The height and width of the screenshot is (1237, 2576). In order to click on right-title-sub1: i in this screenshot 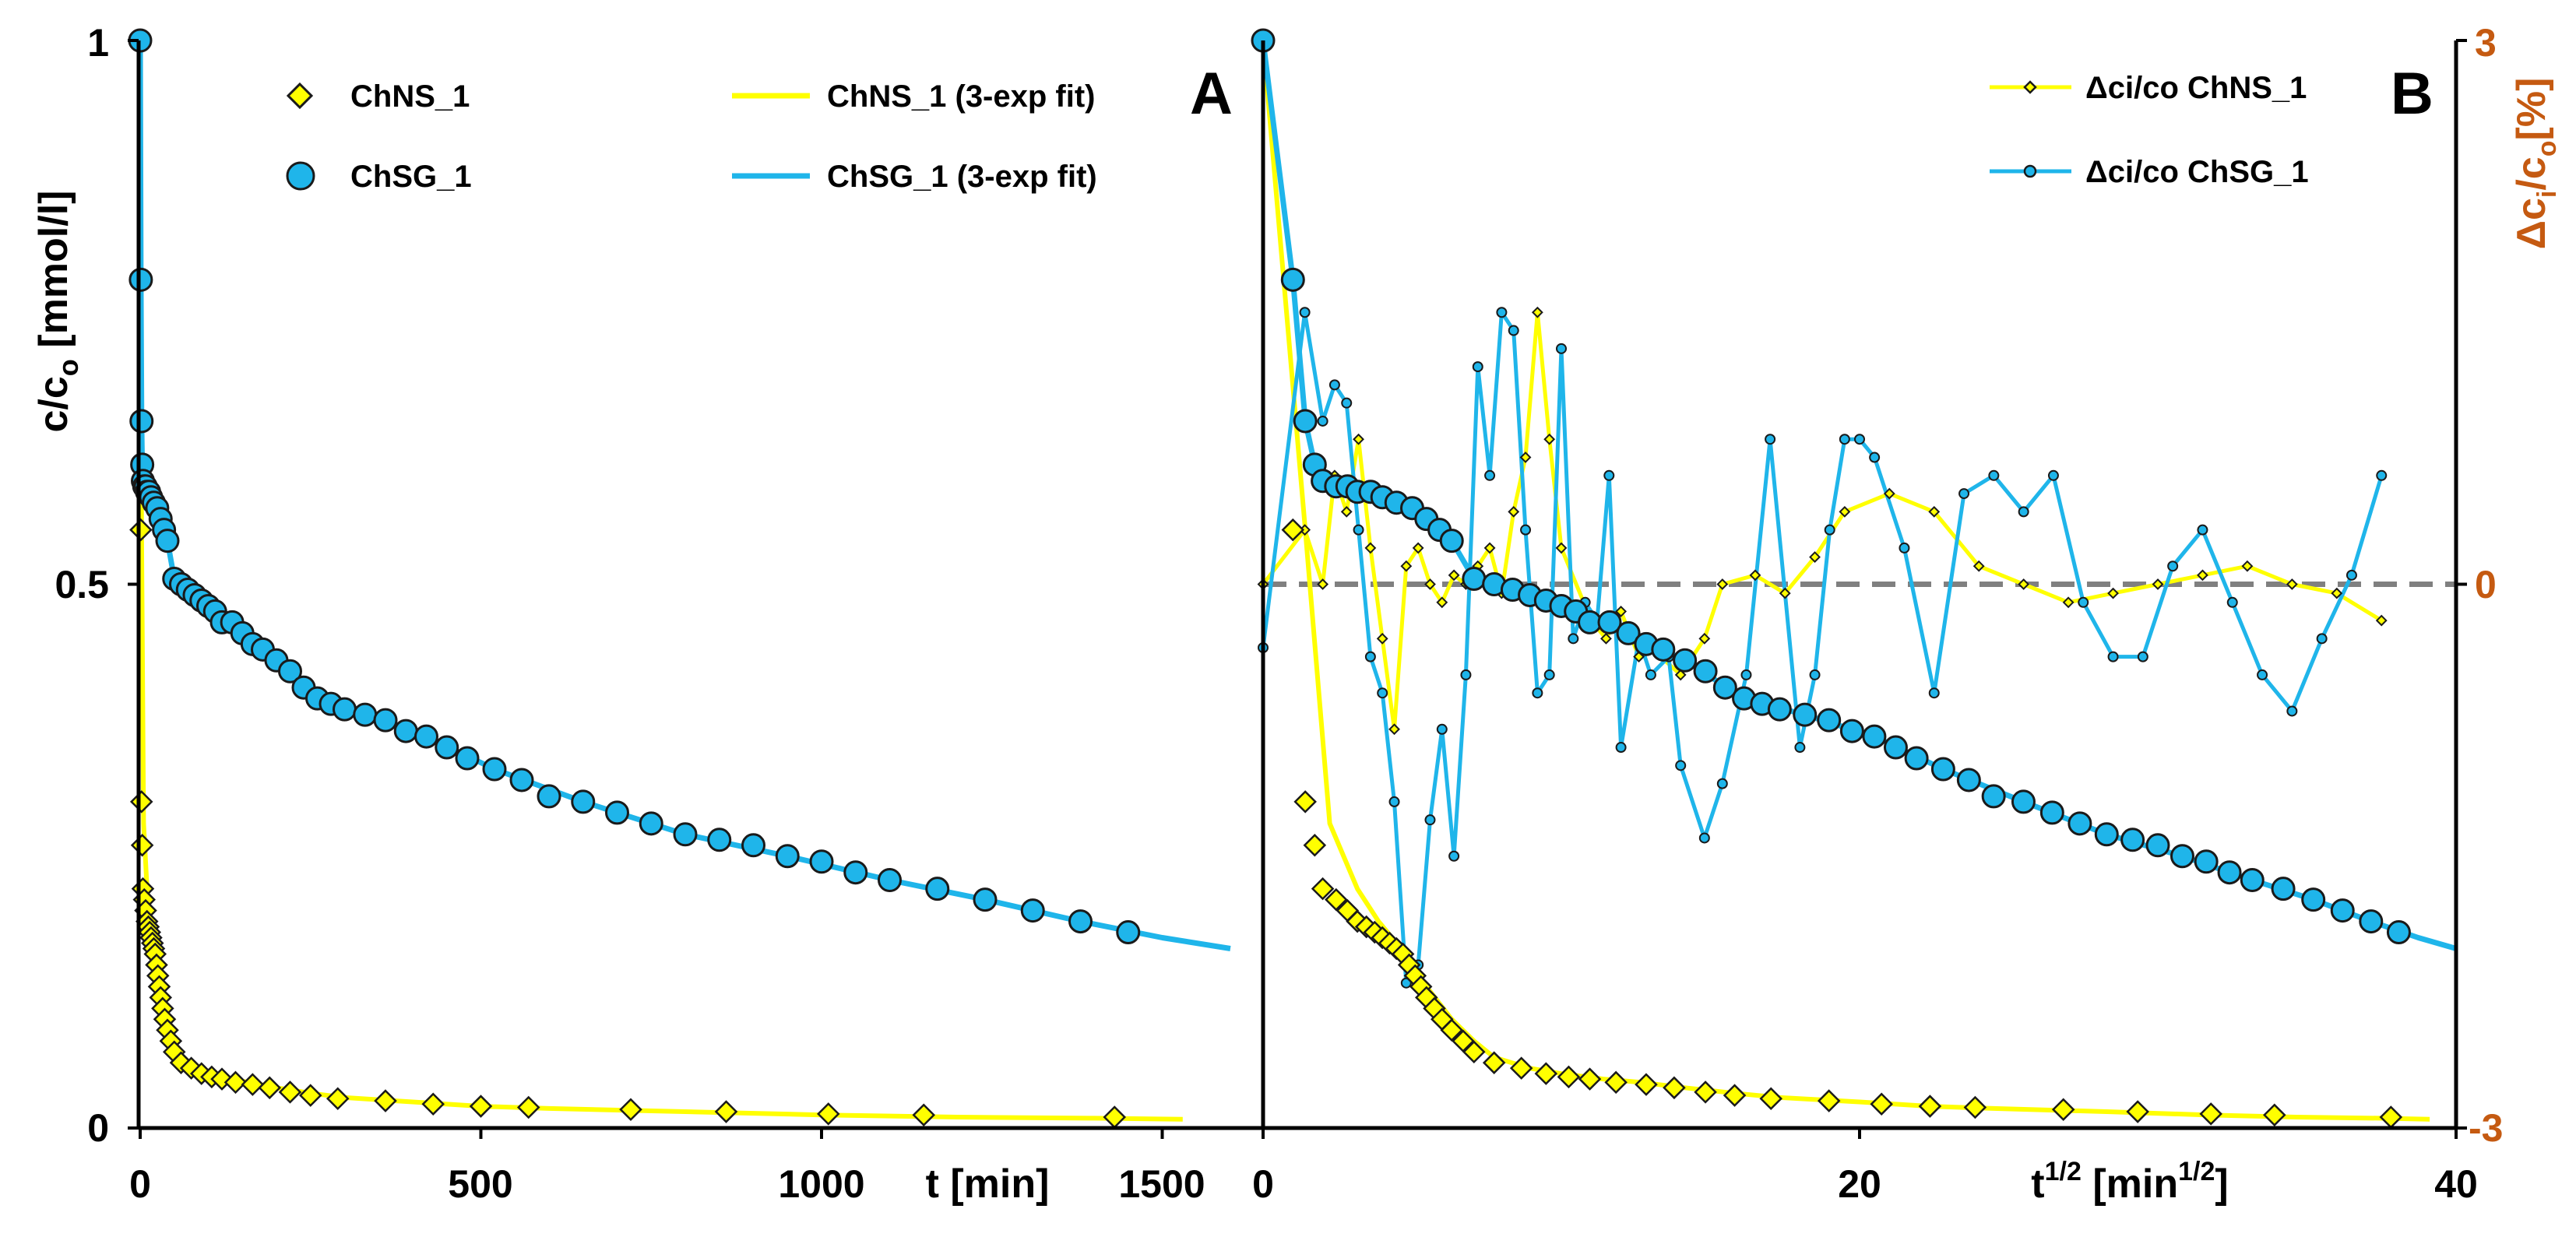, I will do `click(2547, 194)`.